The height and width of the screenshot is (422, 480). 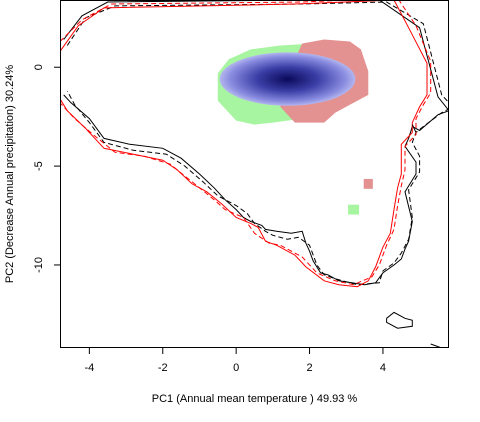 What do you see at coordinates (235, 361) in the screenshot?
I see `x-axis: -4 -2 0 2 4` at bounding box center [235, 361].